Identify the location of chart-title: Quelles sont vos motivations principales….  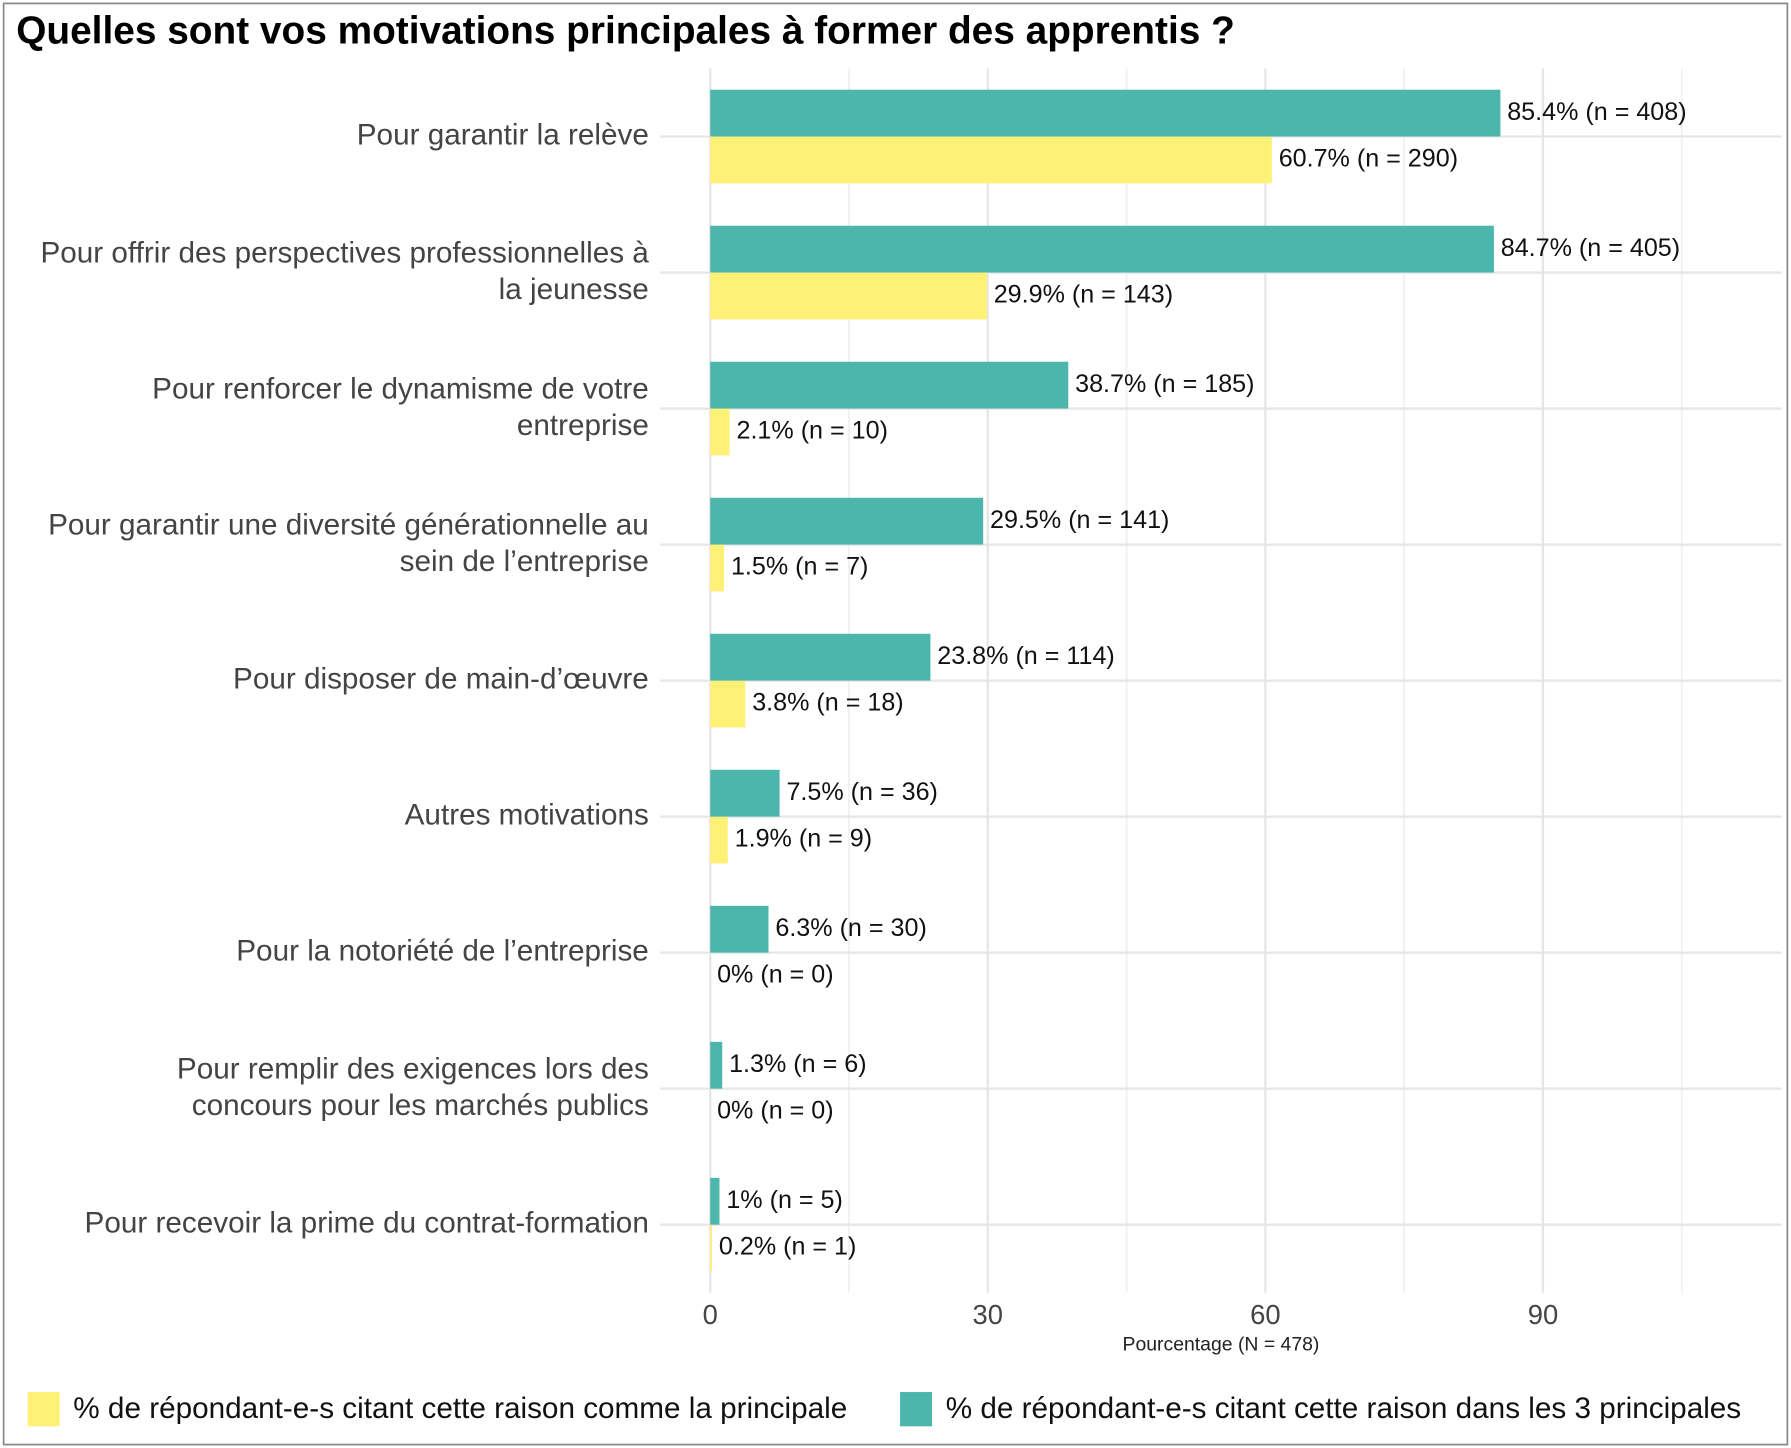
(625, 30).